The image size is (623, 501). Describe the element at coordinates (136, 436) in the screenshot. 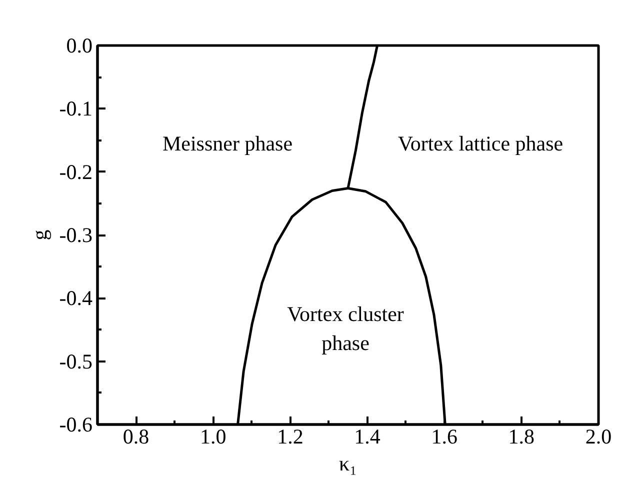

I see `x-tick-label: 0.8` at that location.